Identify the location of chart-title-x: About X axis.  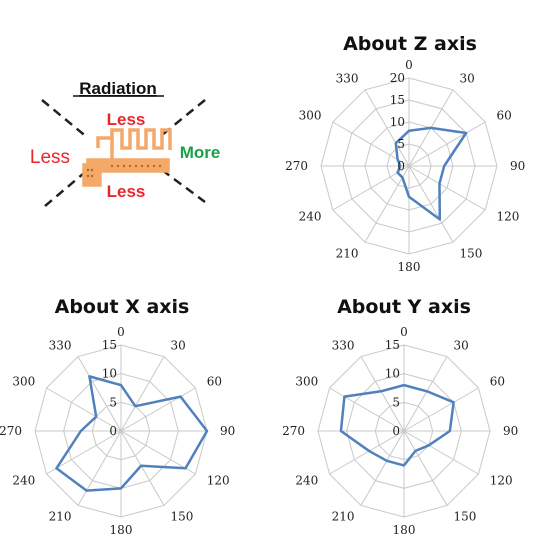
(122, 307).